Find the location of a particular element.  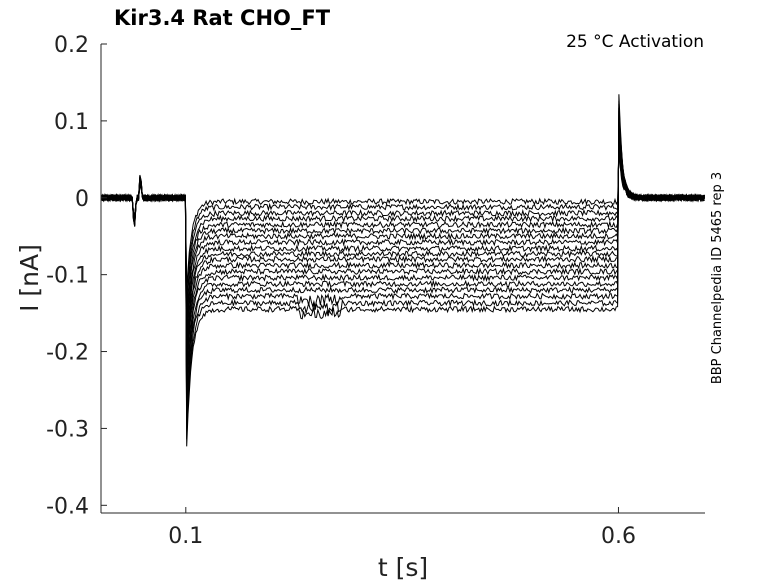

y-tick-label: -0.1 is located at coordinates (67, 276).